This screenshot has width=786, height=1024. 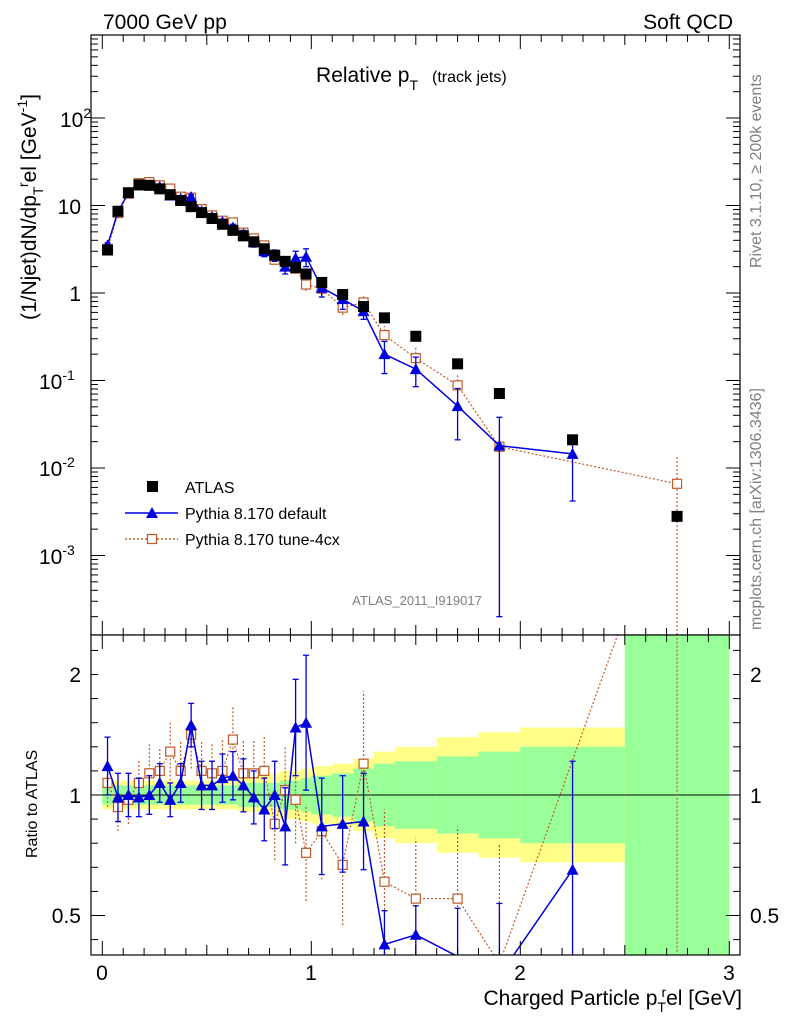 I want to click on x-tick-label-3: 3, so click(x=729, y=973).